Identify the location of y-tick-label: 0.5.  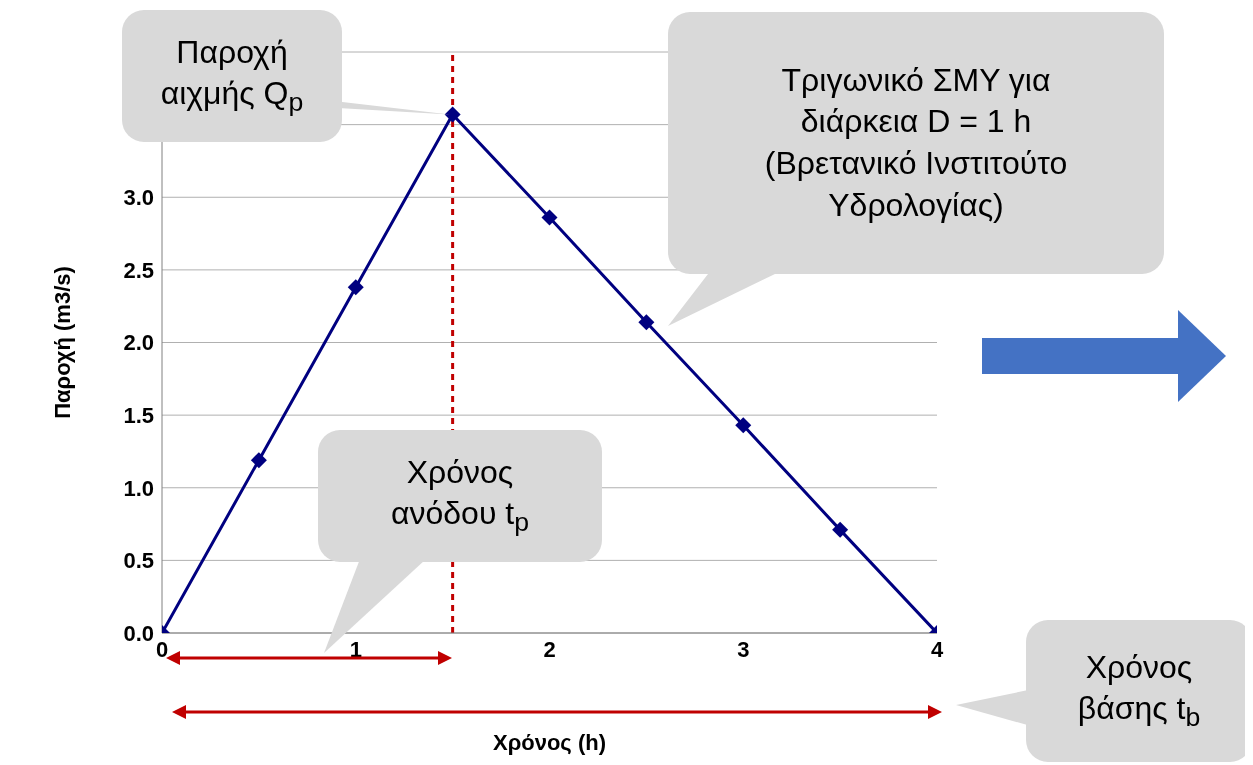
(138, 561).